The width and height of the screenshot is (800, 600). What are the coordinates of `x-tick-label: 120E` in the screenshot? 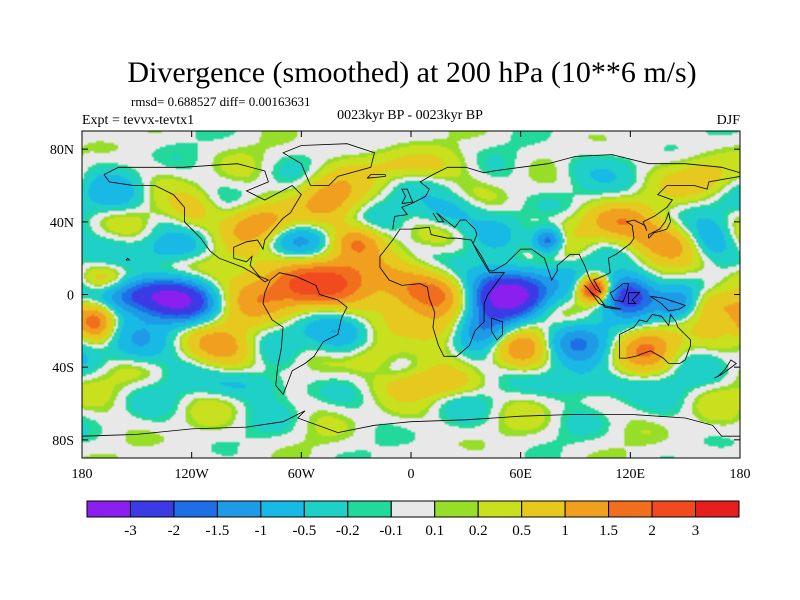 It's located at (631, 474).